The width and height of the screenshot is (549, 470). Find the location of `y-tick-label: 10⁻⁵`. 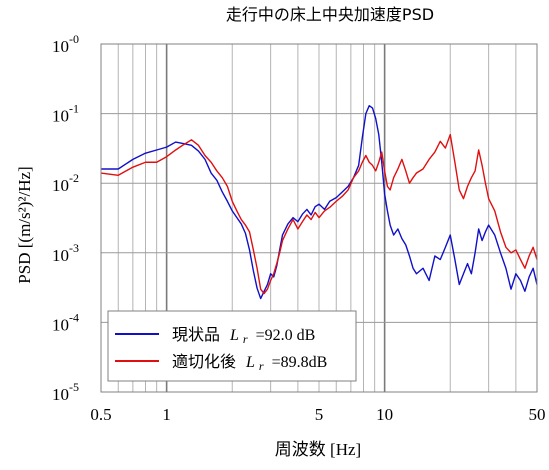

y-tick-label: 10⁻⁵ is located at coordinates (65, 392).